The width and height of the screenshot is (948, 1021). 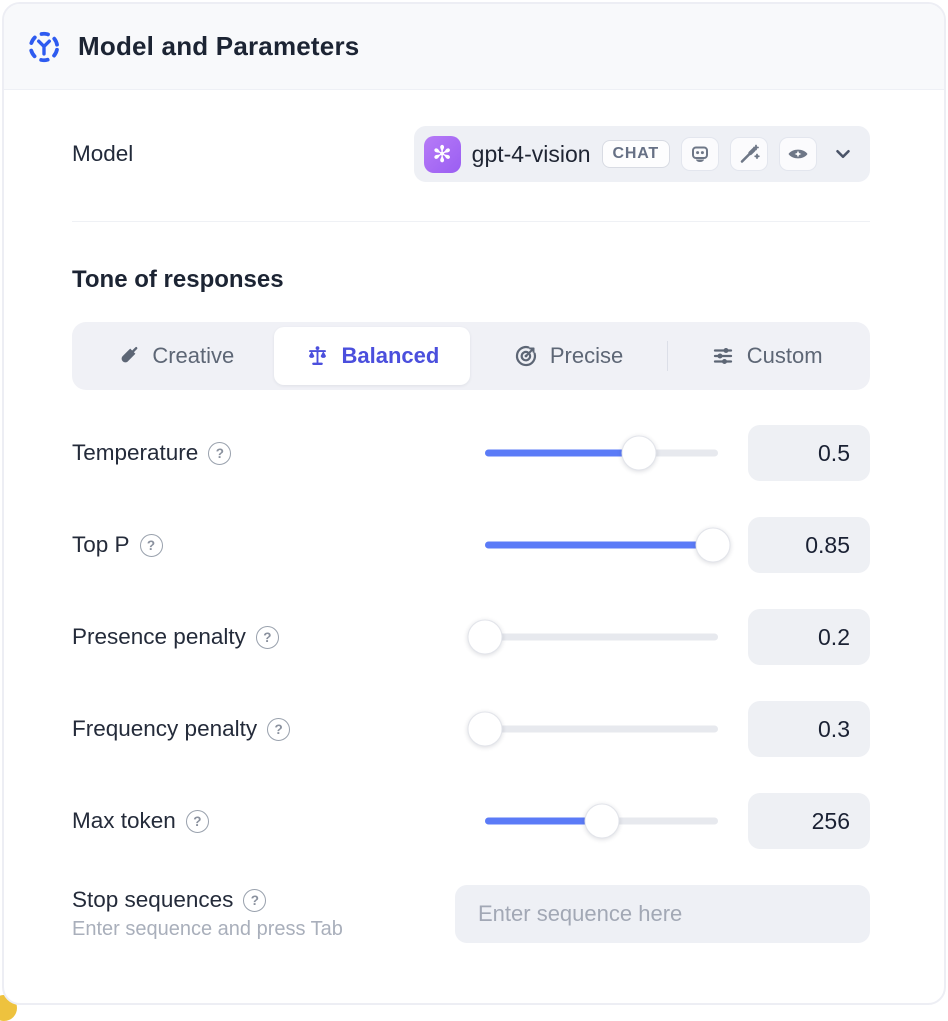 What do you see at coordinates (526, 356) in the screenshot?
I see `target-icon` at bounding box center [526, 356].